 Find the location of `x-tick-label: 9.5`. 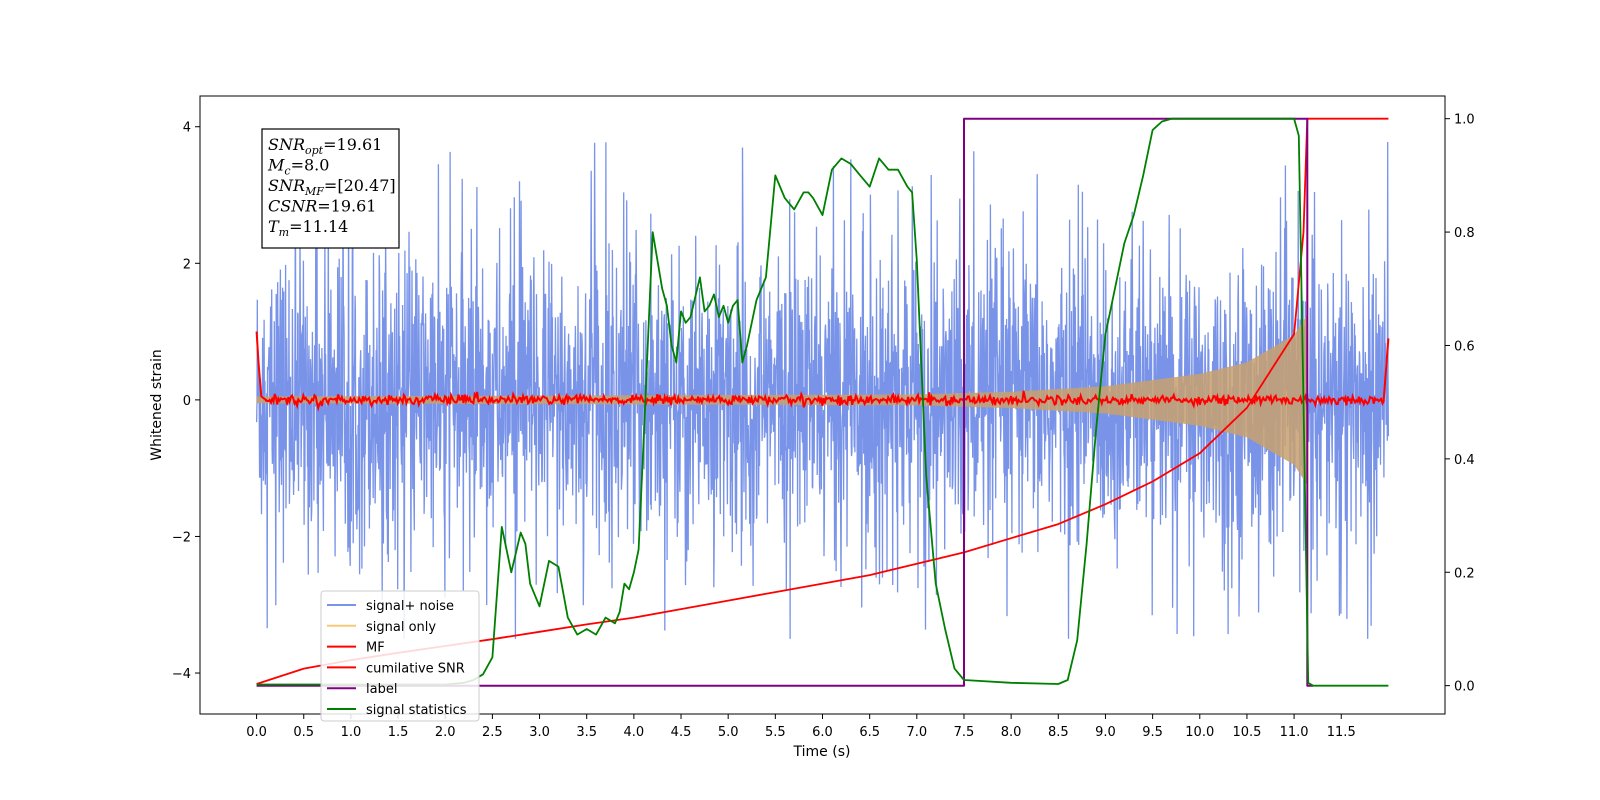

x-tick-label: 9.5 is located at coordinates (1152, 732).